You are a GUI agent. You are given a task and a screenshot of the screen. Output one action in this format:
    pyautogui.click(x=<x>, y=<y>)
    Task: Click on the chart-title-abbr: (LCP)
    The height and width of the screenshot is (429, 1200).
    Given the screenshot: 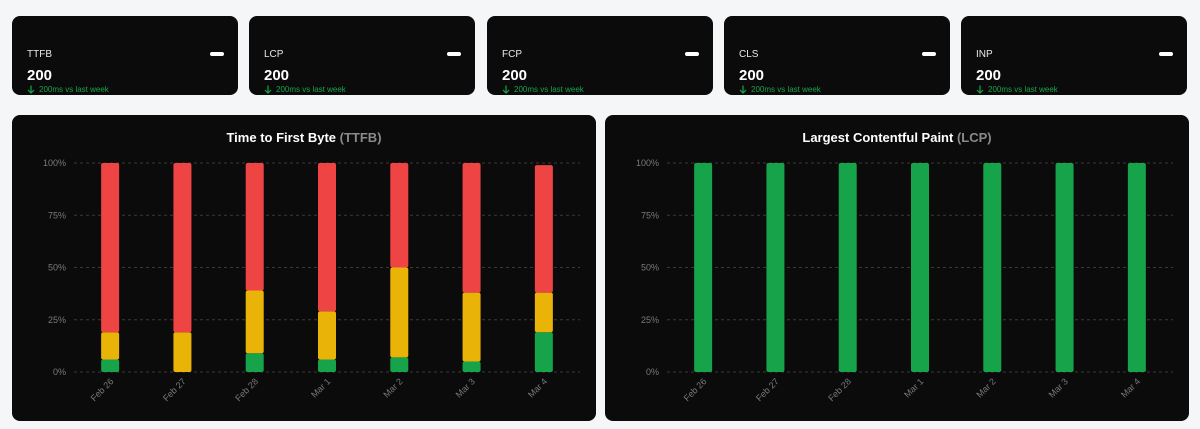 What is the action you would take?
    pyautogui.click(x=974, y=137)
    